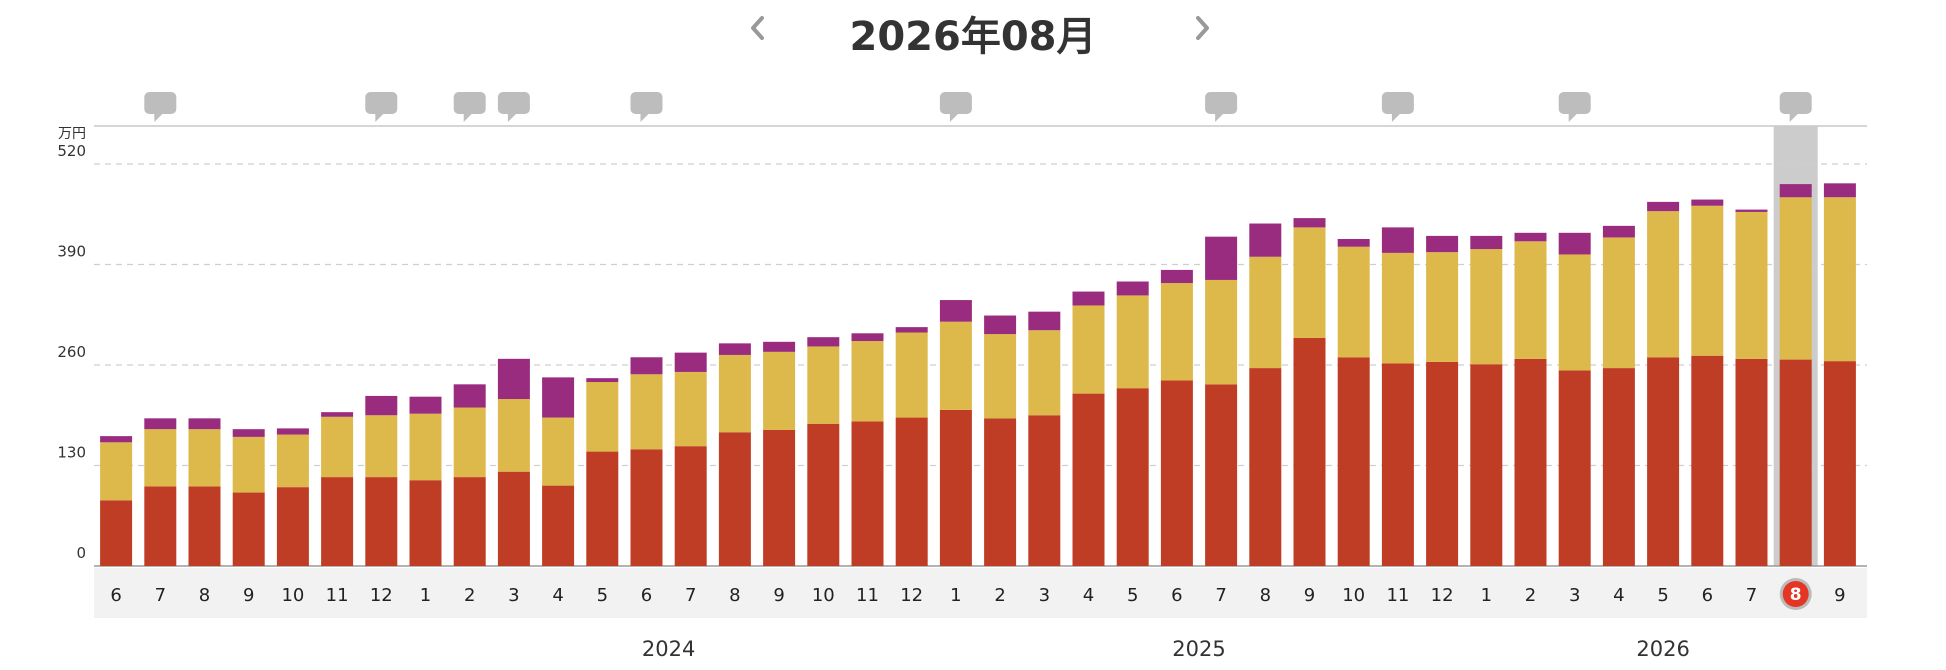  Describe the element at coordinates (204, 595) in the screenshot. I see `x-tick-label: 8` at that location.